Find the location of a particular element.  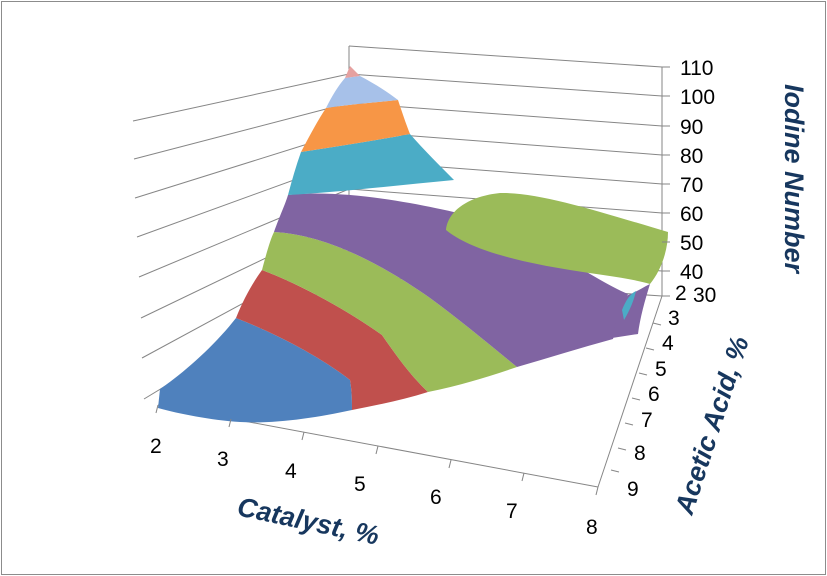

y-axis-ticks: 2 3 4 5 6 7 8 9 is located at coordinates (648, 391).